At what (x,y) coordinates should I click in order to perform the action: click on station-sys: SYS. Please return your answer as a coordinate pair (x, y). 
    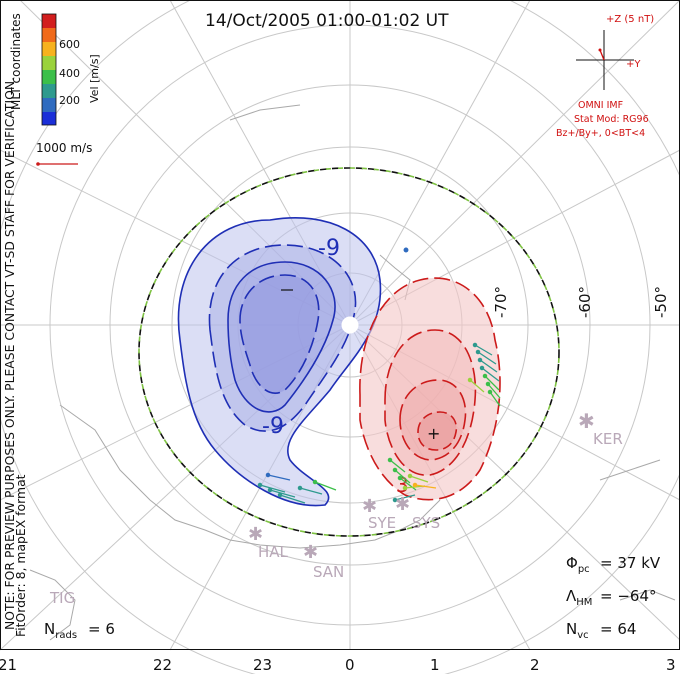
    Looking at the image, I should click on (426, 523).